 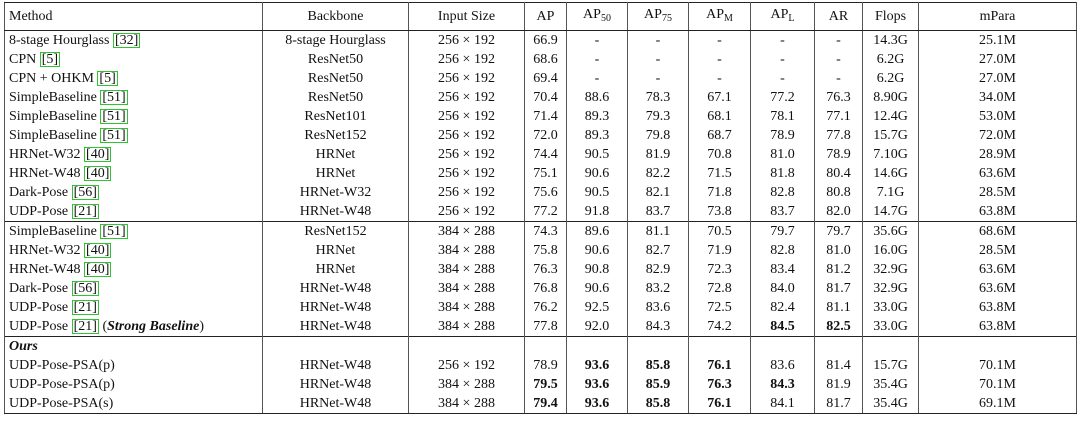 I want to click on value-cell: 81.9, so click(x=838, y=384).